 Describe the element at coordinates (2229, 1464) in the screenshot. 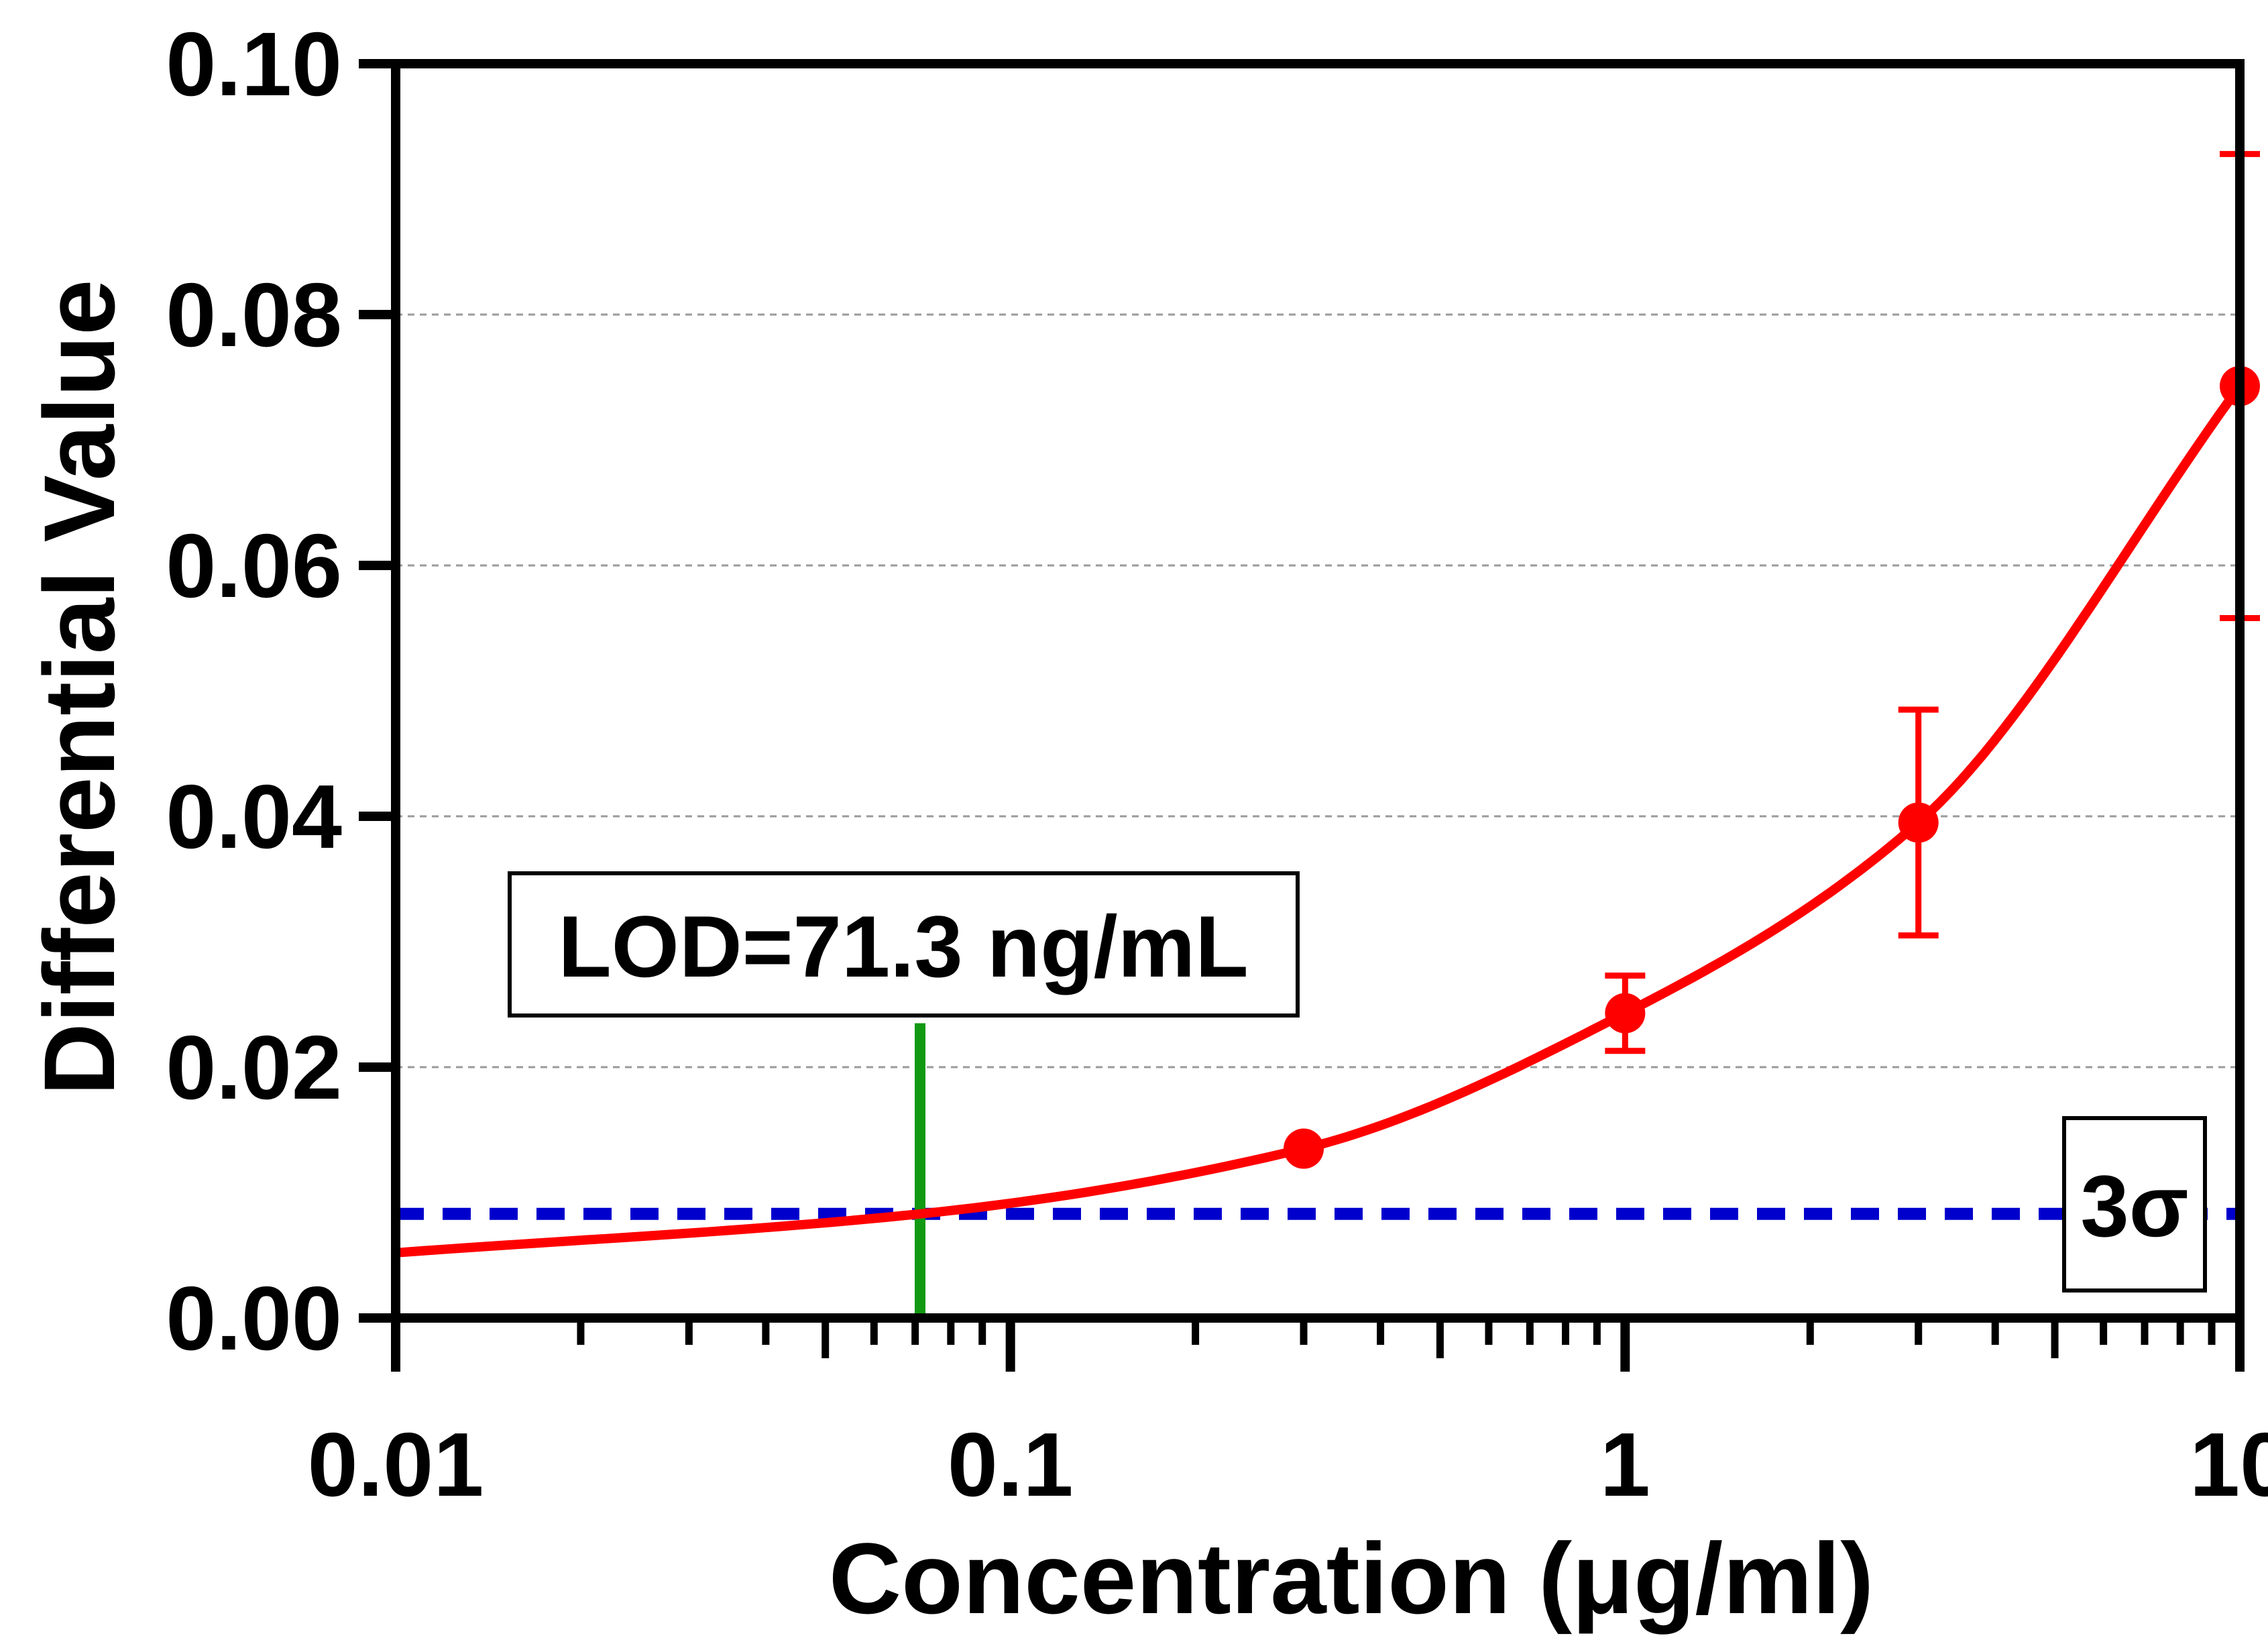

I see `x-tick-label: 10` at that location.